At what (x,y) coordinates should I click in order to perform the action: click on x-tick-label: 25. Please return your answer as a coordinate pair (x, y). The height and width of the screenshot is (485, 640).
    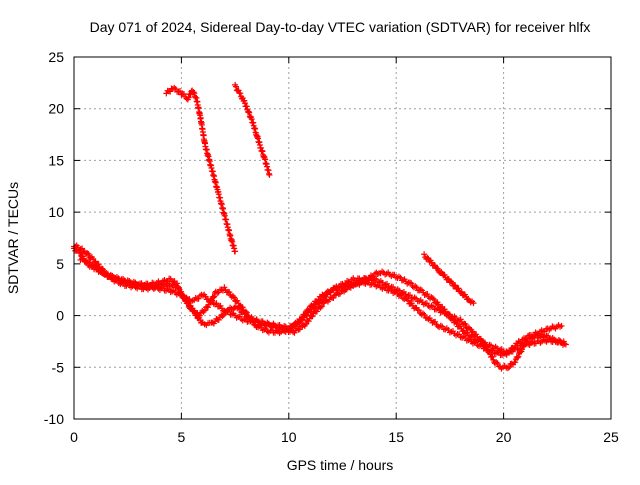
    Looking at the image, I should click on (611, 437).